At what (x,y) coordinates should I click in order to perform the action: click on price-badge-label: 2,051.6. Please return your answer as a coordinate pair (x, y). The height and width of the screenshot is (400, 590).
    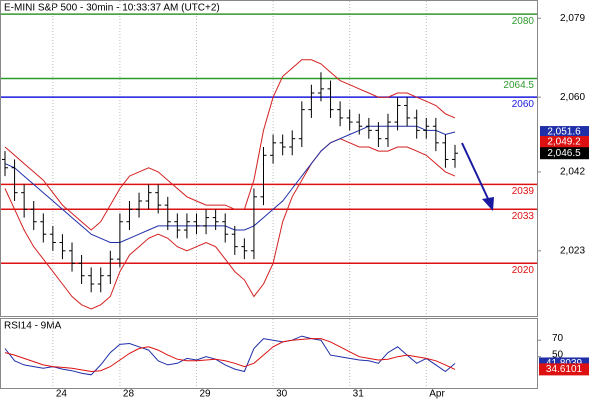
    Looking at the image, I should click on (564, 132).